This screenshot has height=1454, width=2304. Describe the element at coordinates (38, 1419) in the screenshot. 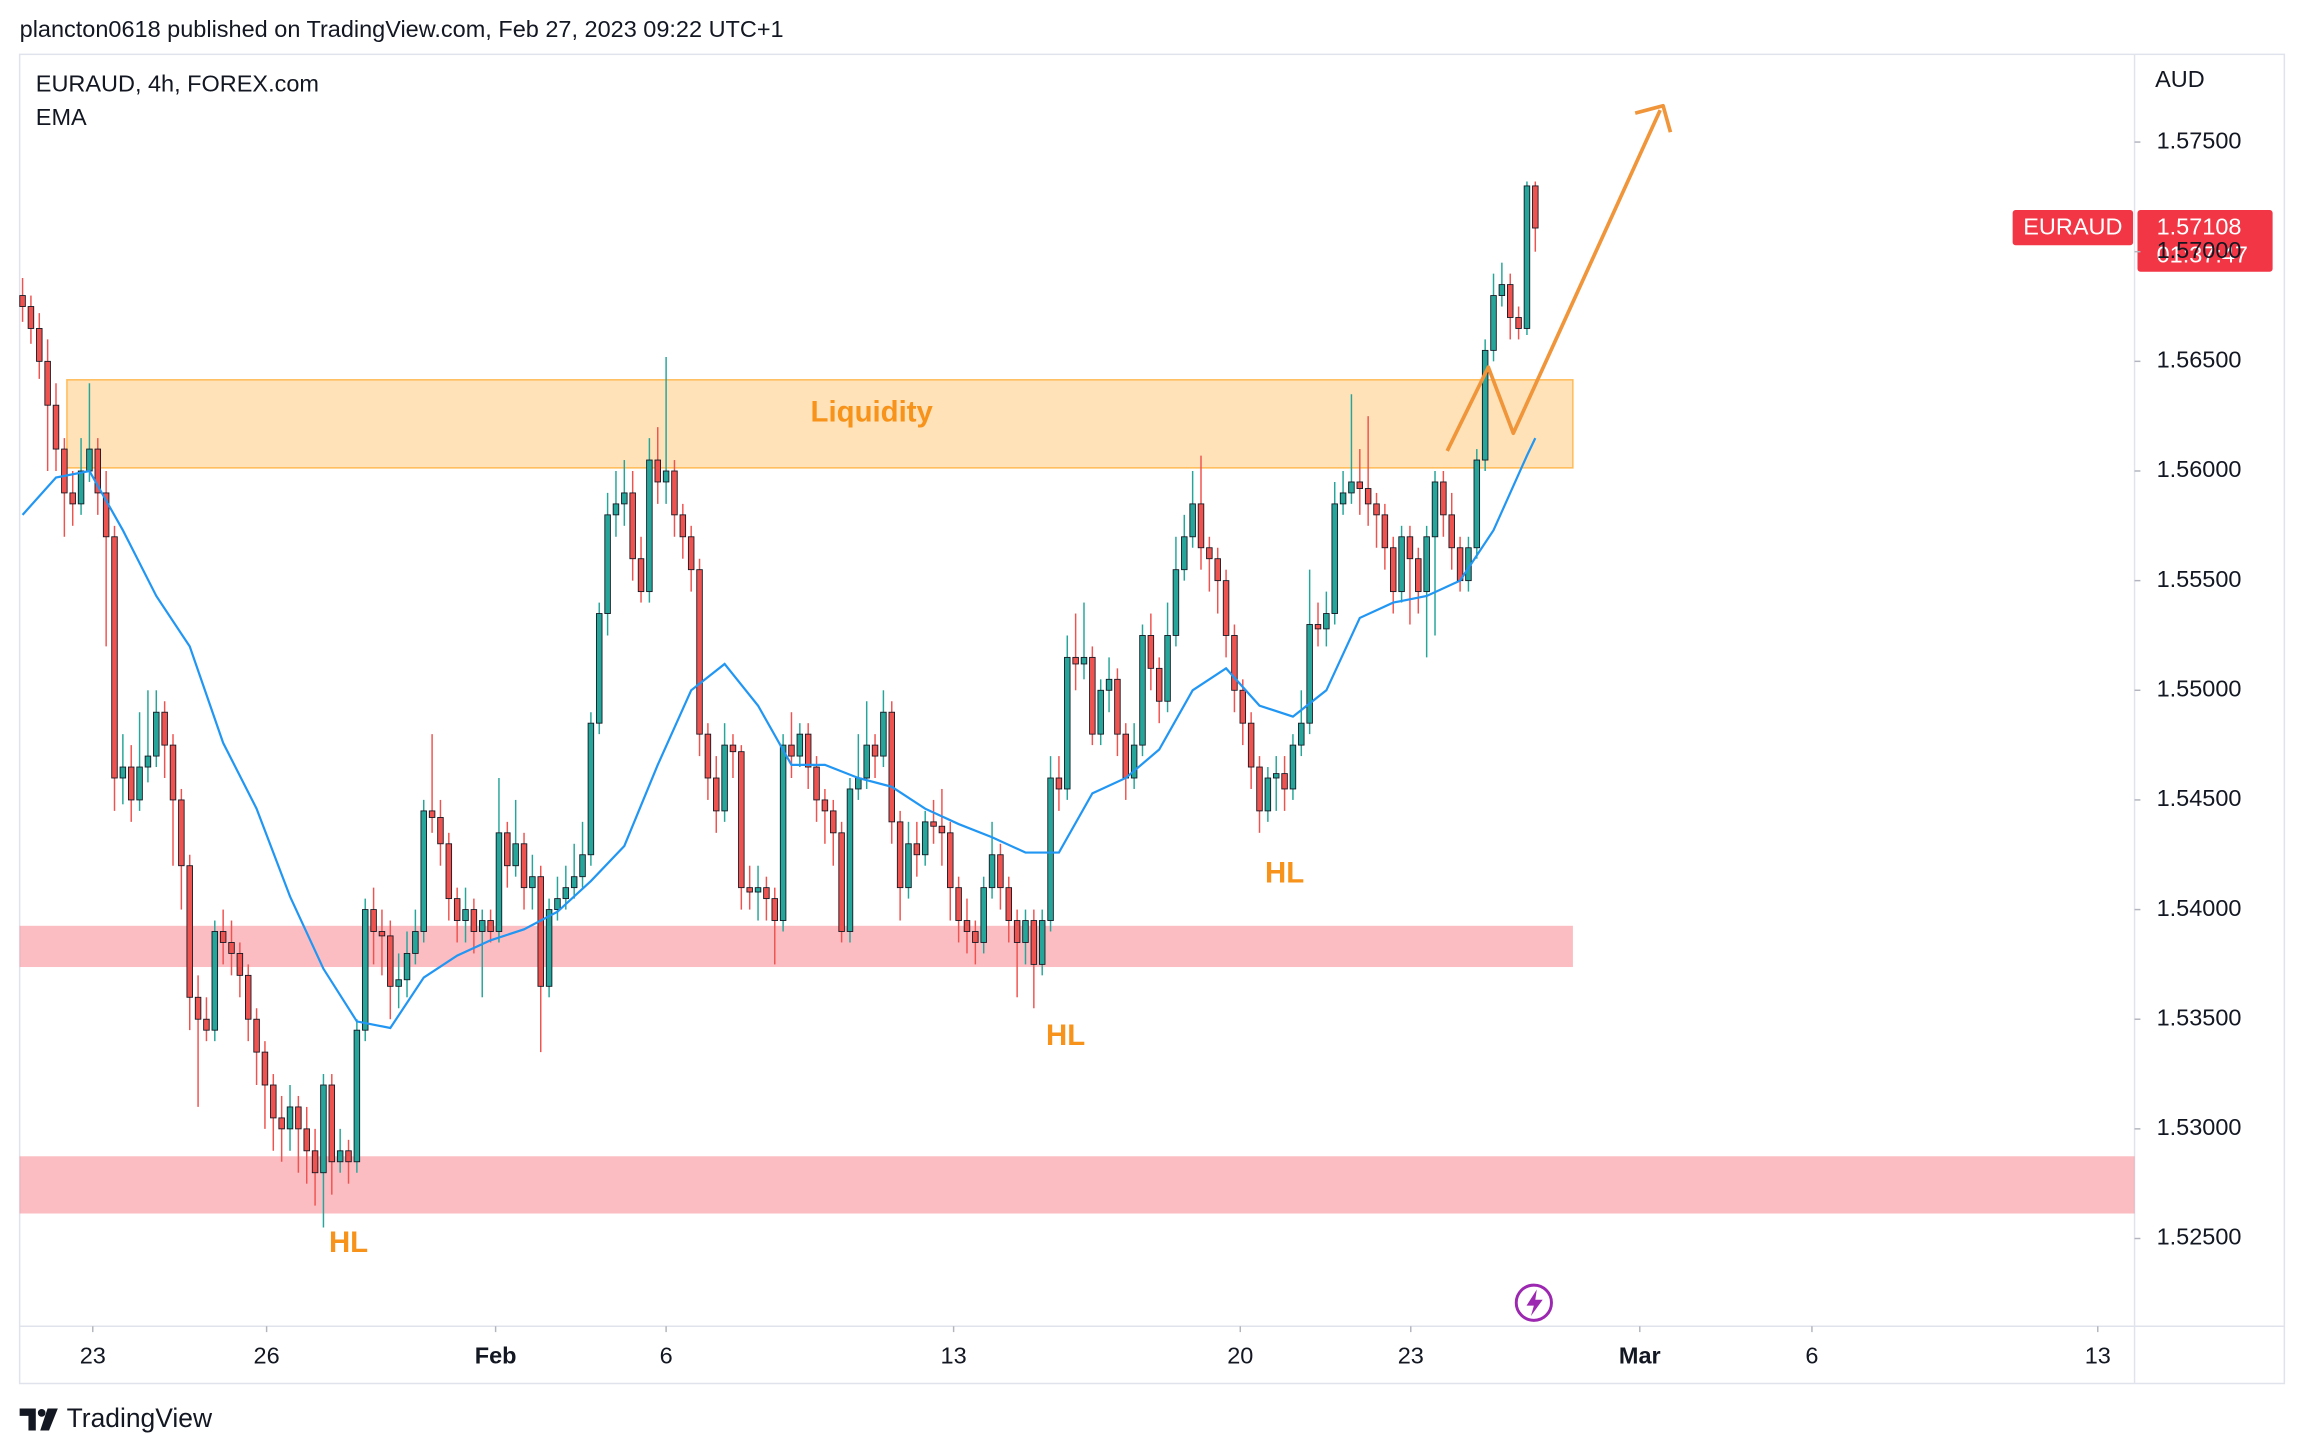

I see `tv-logo` at that location.